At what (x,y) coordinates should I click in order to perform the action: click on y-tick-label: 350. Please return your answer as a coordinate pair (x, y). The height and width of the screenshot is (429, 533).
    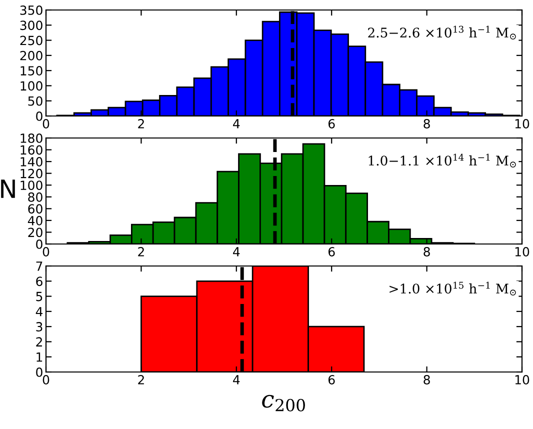
    Looking at the image, I should click on (31, 10).